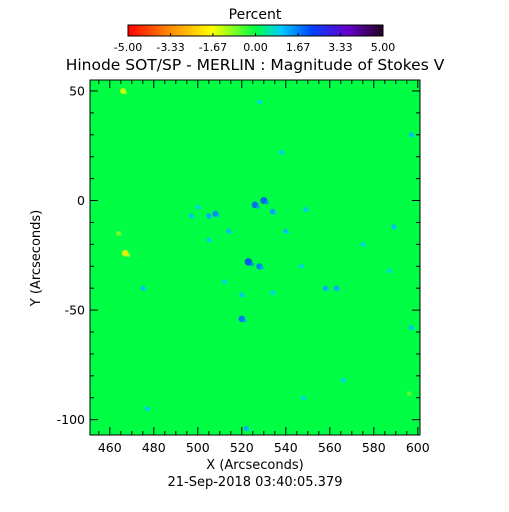 The width and height of the screenshot is (509, 512). I want to click on colorbar-tick-labels: -5.00 -3.33 -1.67 0.00 1.67 3.33 5.00, so click(254, 47).